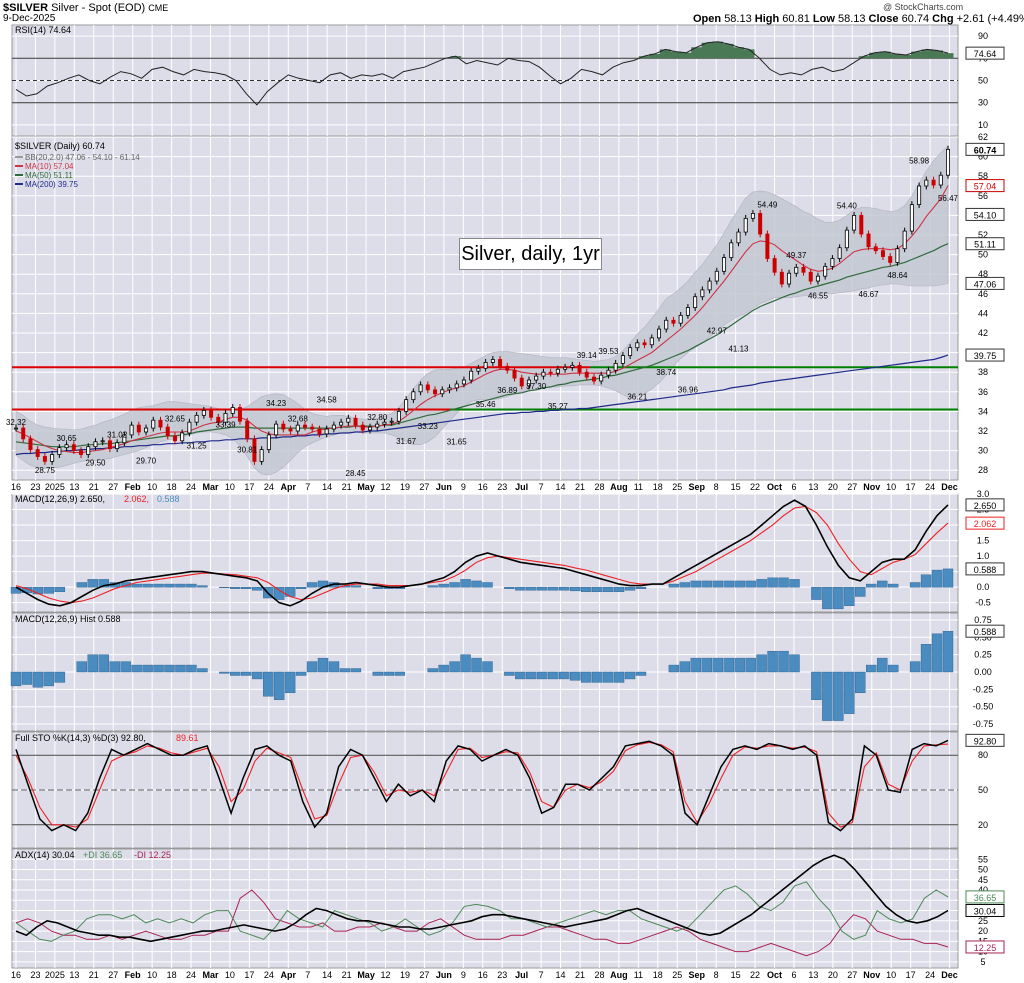 Image resolution: width=1024 pixels, height=983 pixels. I want to click on price-right-label: 47.06, so click(985, 284).